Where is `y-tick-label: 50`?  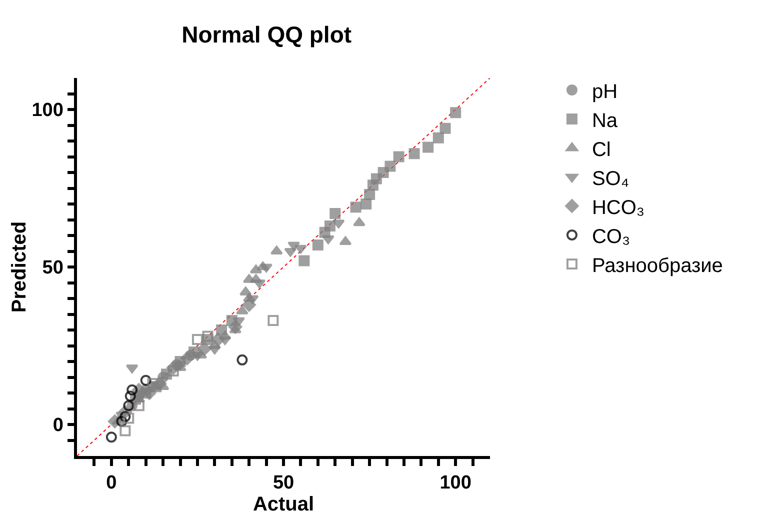
y-tick-label: 50 is located at coordinates (53, 268).